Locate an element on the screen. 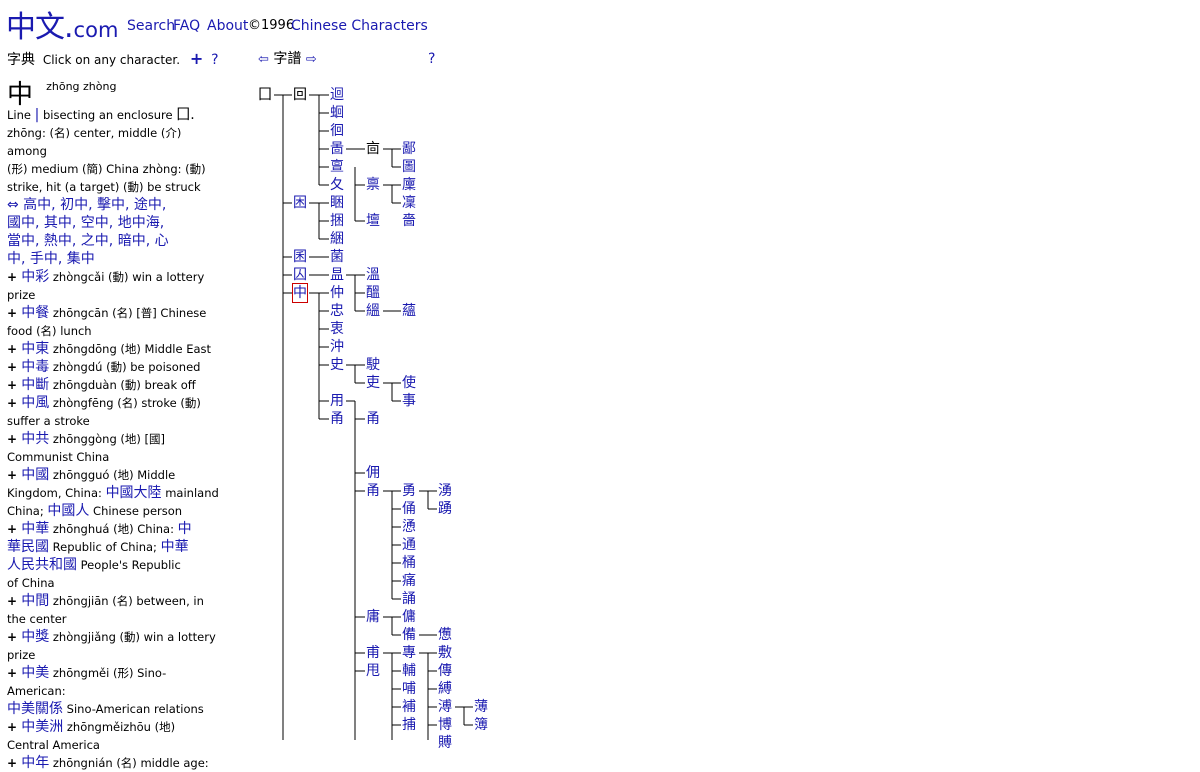  tree-node: 縛 is located at coordinates (445, 689).